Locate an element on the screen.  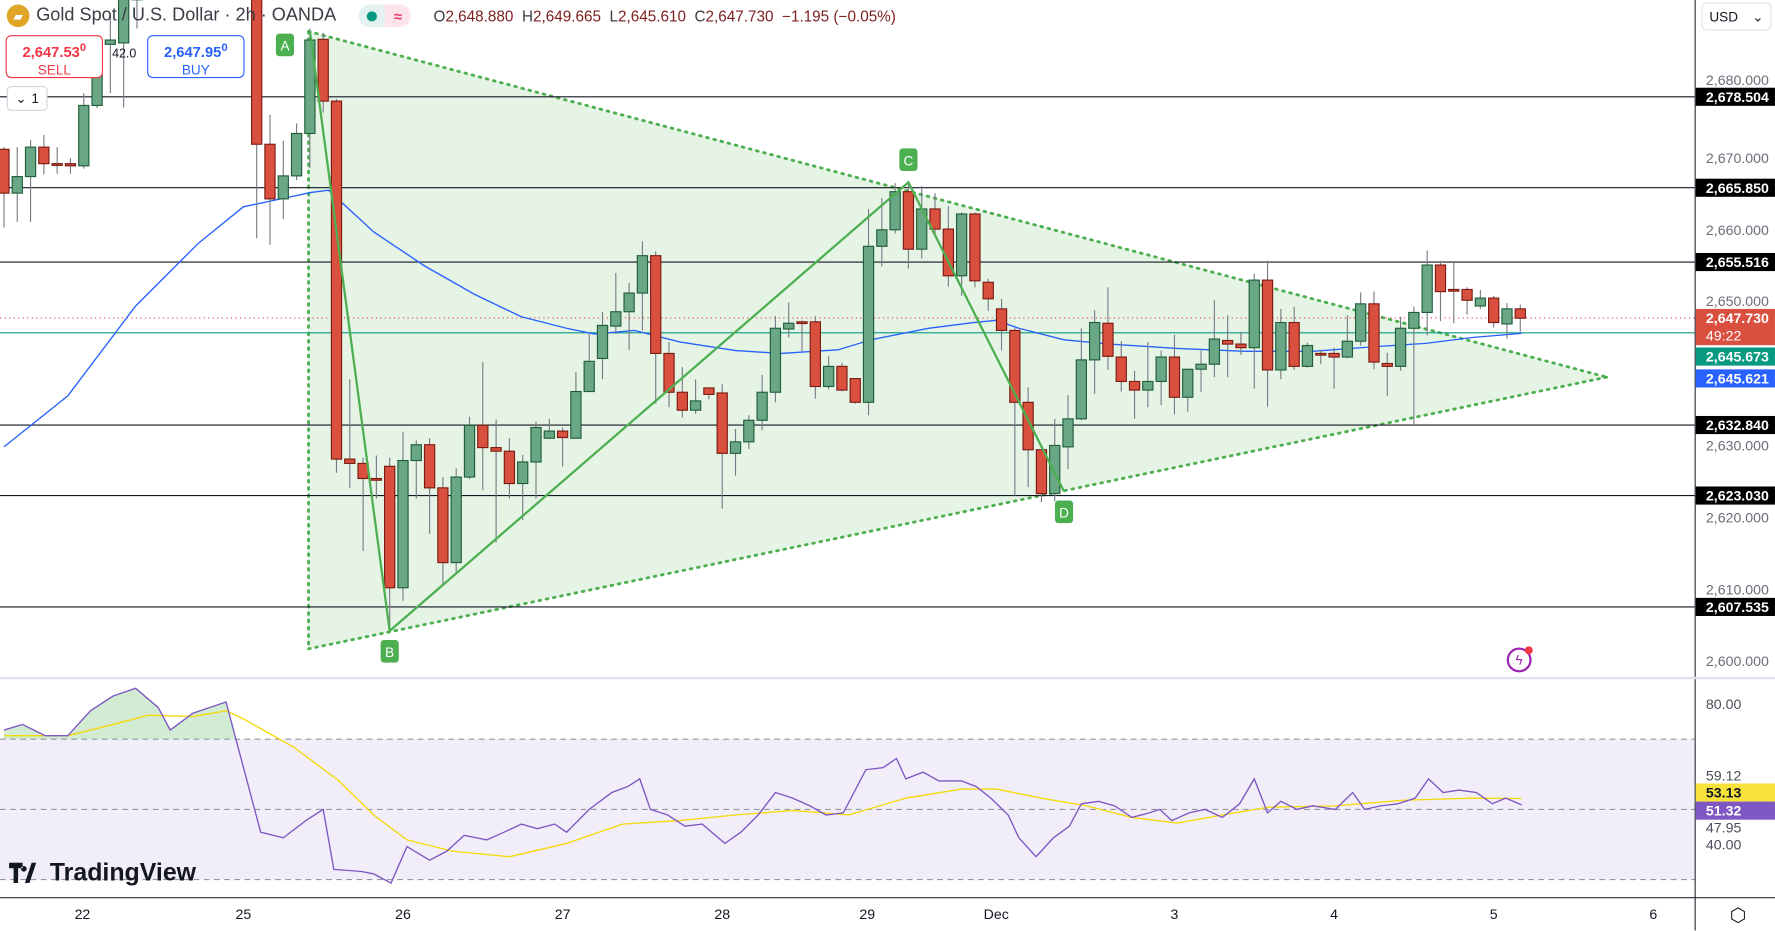
buy-button: 2,647.950 BUY is located at coordinates (196, 56).